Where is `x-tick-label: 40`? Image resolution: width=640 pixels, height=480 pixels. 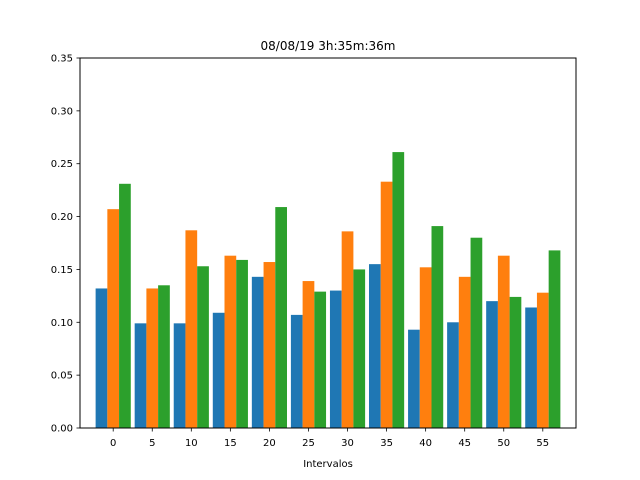
x-tick-label: 40 is located at coordinates (425, 443).